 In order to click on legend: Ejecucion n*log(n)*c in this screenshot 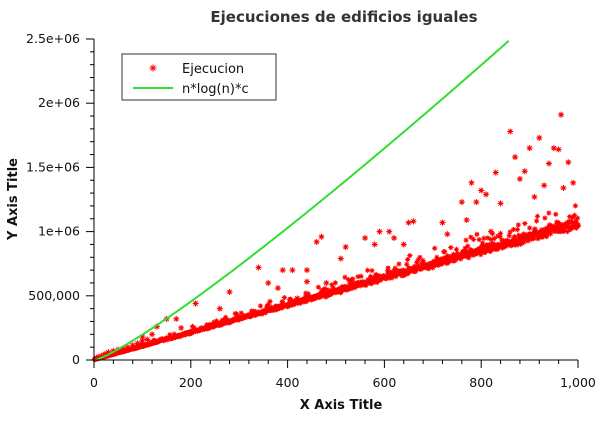, I will do `click(199, 77)`.